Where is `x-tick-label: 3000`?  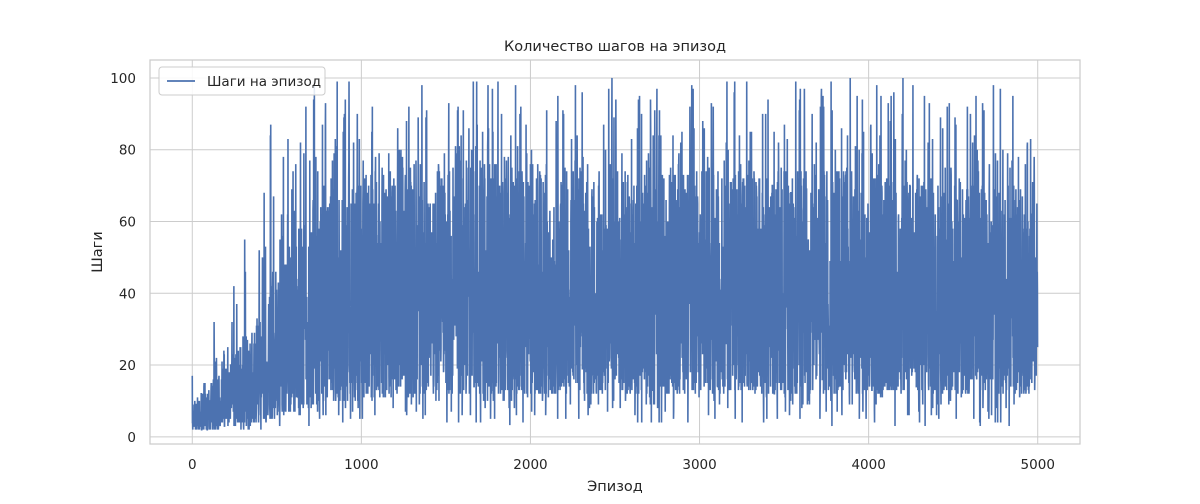 x-tick-label: 3000 is located at coordinates (699, 465).